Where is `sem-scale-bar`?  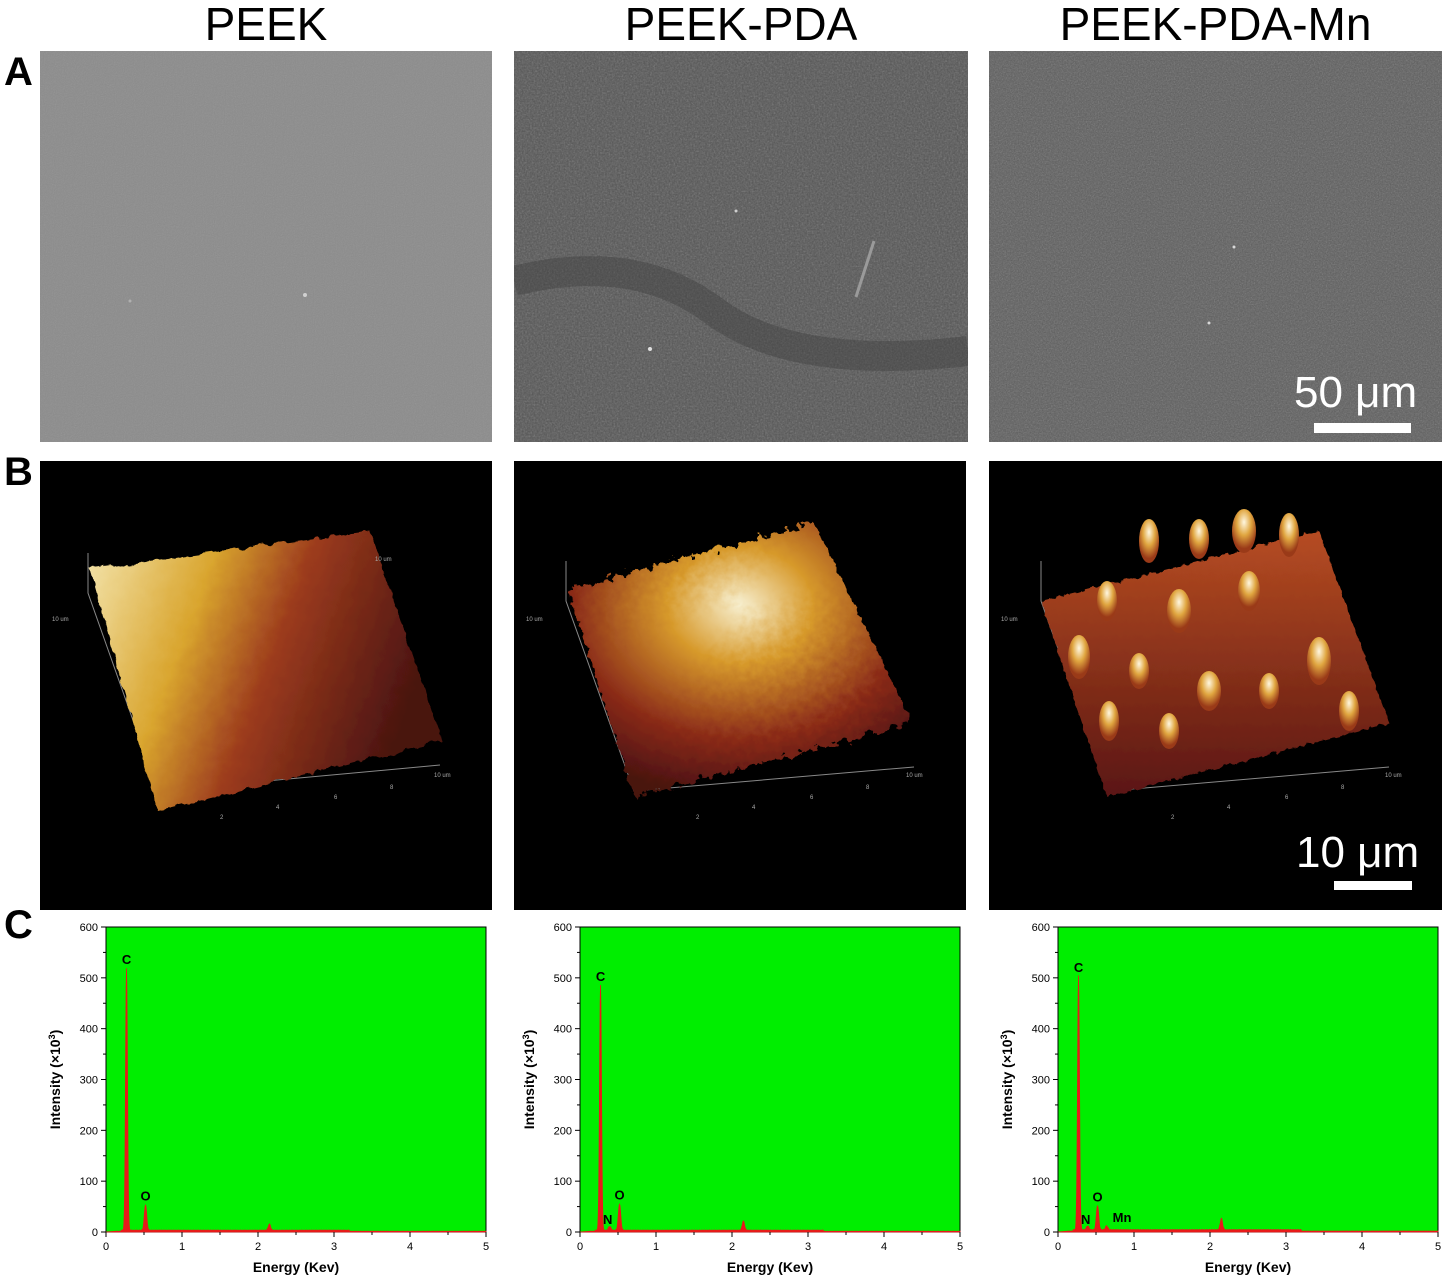
sem-scale-bar is located at coordinates (1362, 428).